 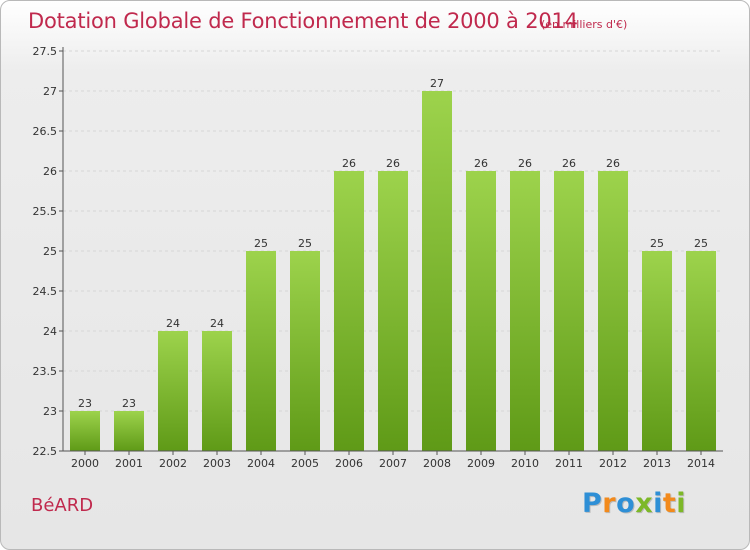 What do you see at coordinates (129, 463) in the screenshot?
I see `x-tick-label: 2001` at bounding box center [129, 463].